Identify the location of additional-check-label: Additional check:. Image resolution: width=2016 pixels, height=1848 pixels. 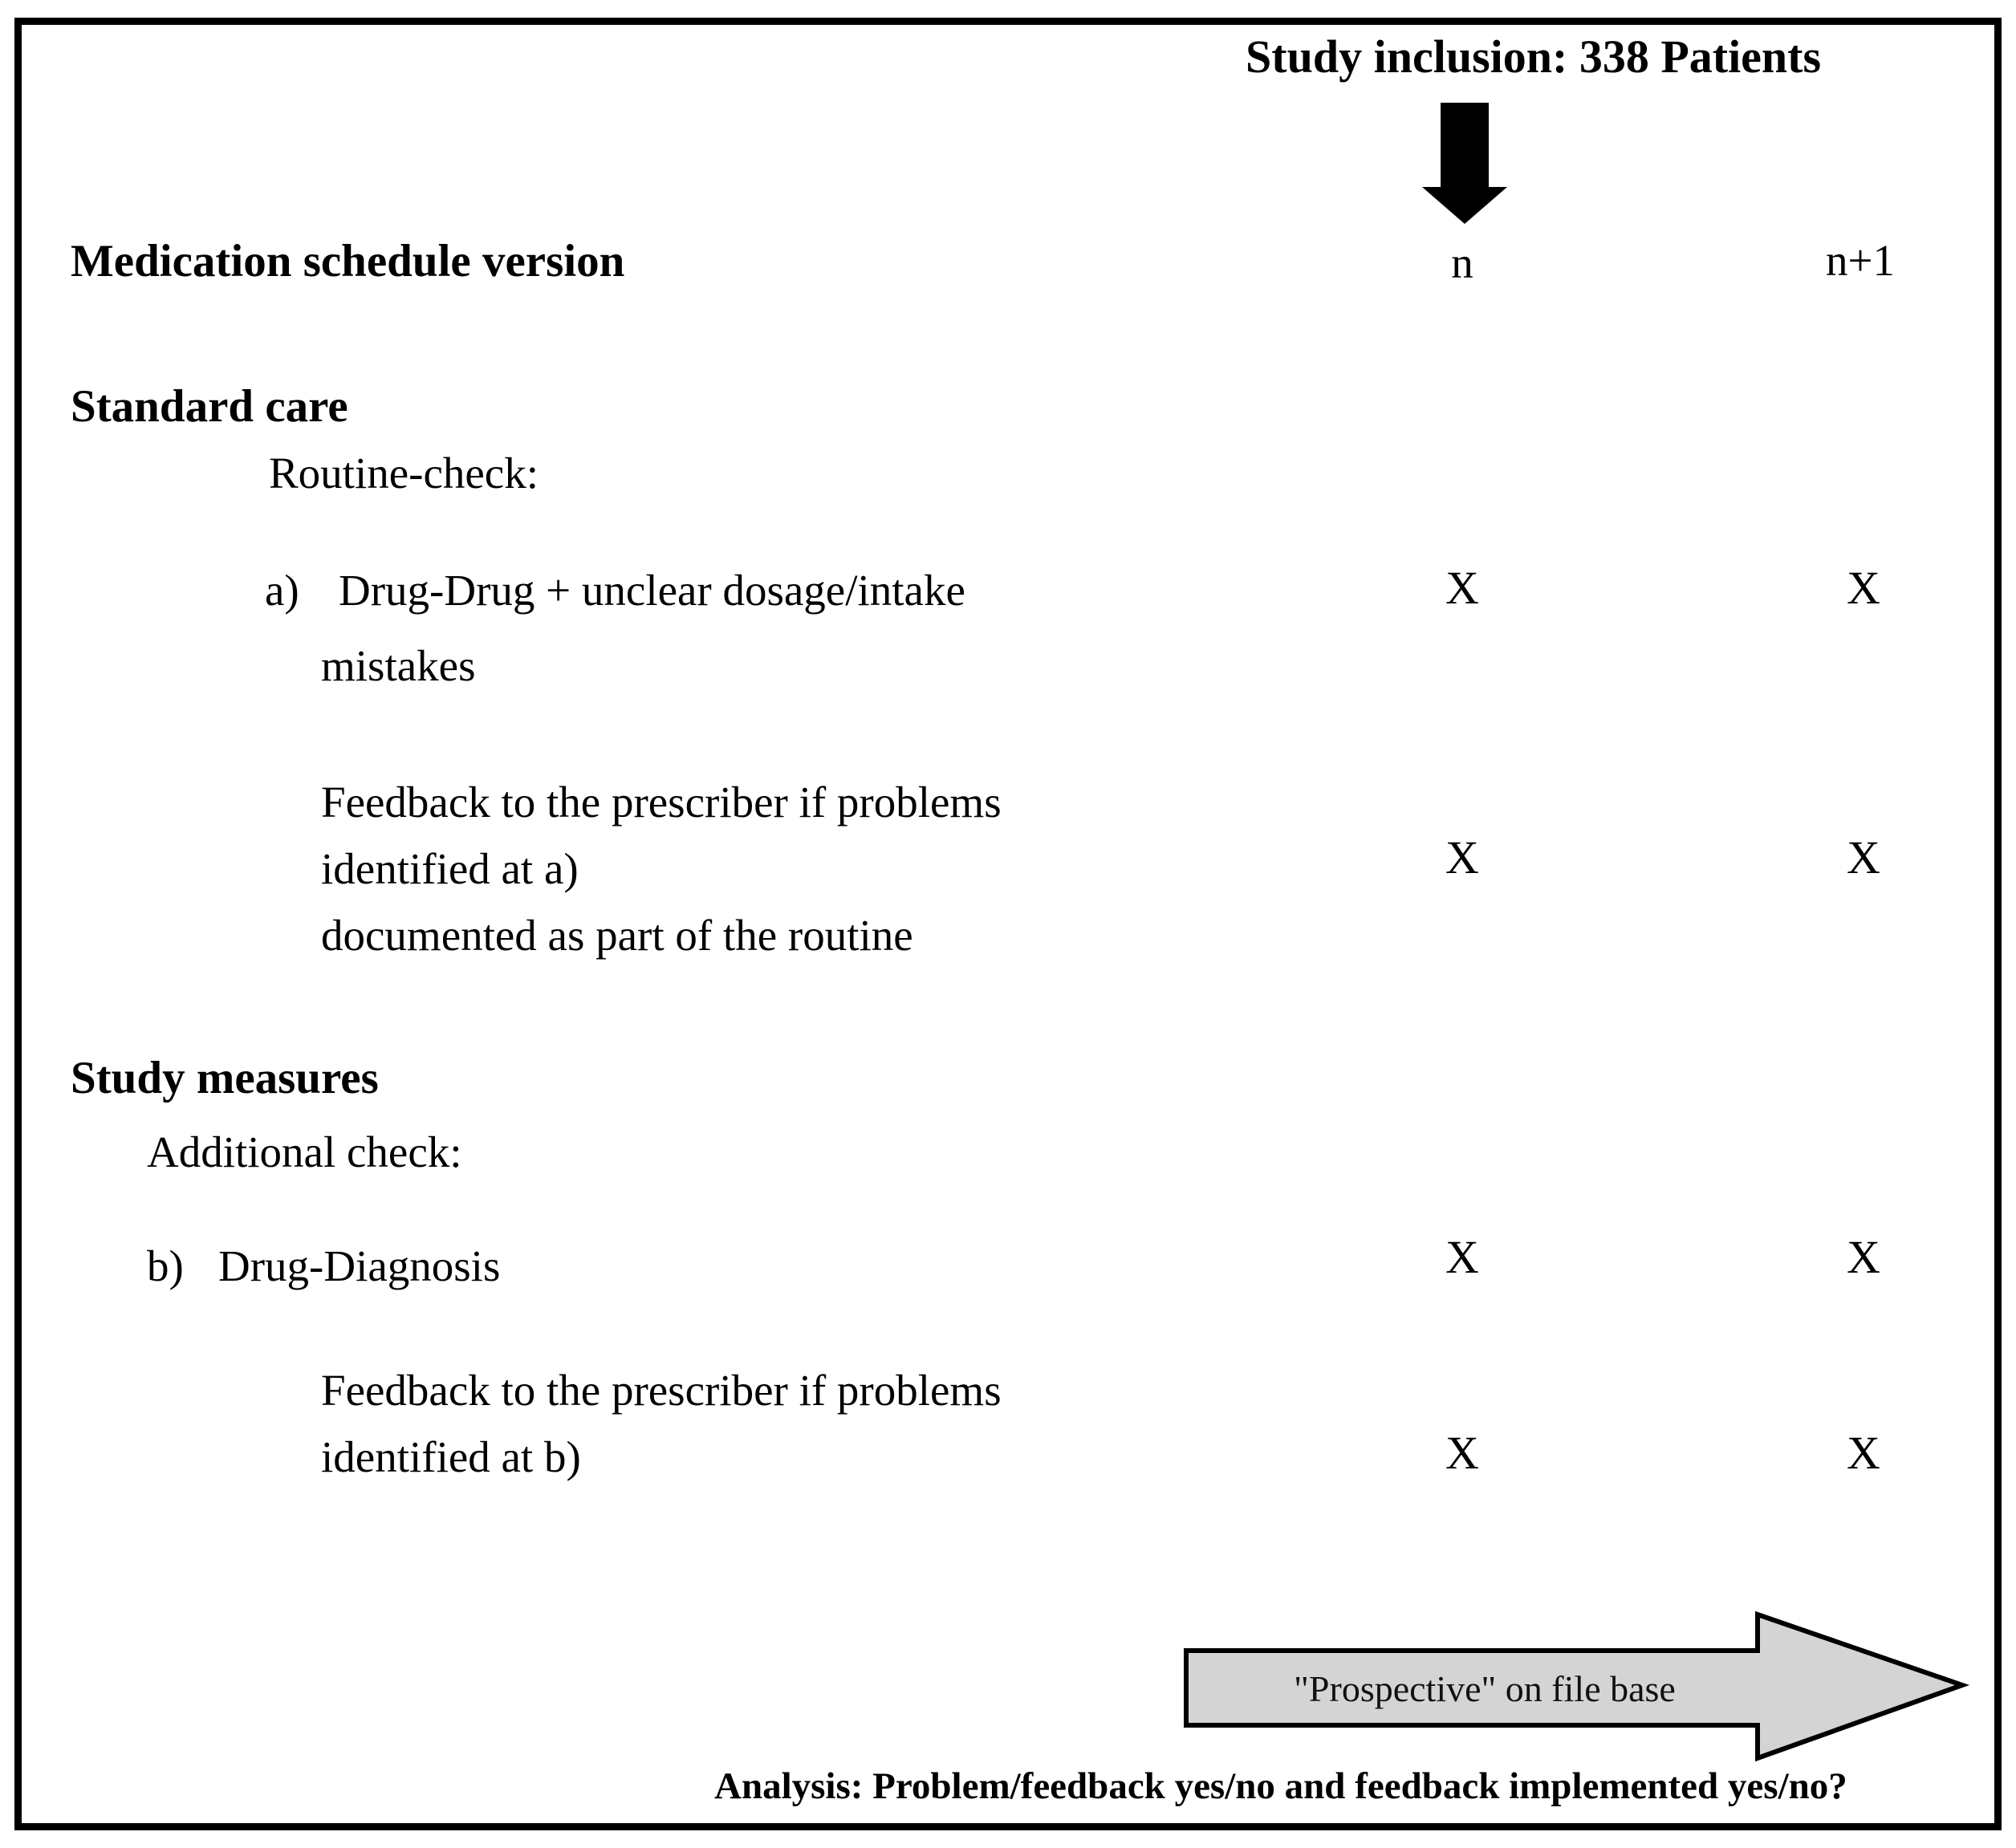
(305, 1151).